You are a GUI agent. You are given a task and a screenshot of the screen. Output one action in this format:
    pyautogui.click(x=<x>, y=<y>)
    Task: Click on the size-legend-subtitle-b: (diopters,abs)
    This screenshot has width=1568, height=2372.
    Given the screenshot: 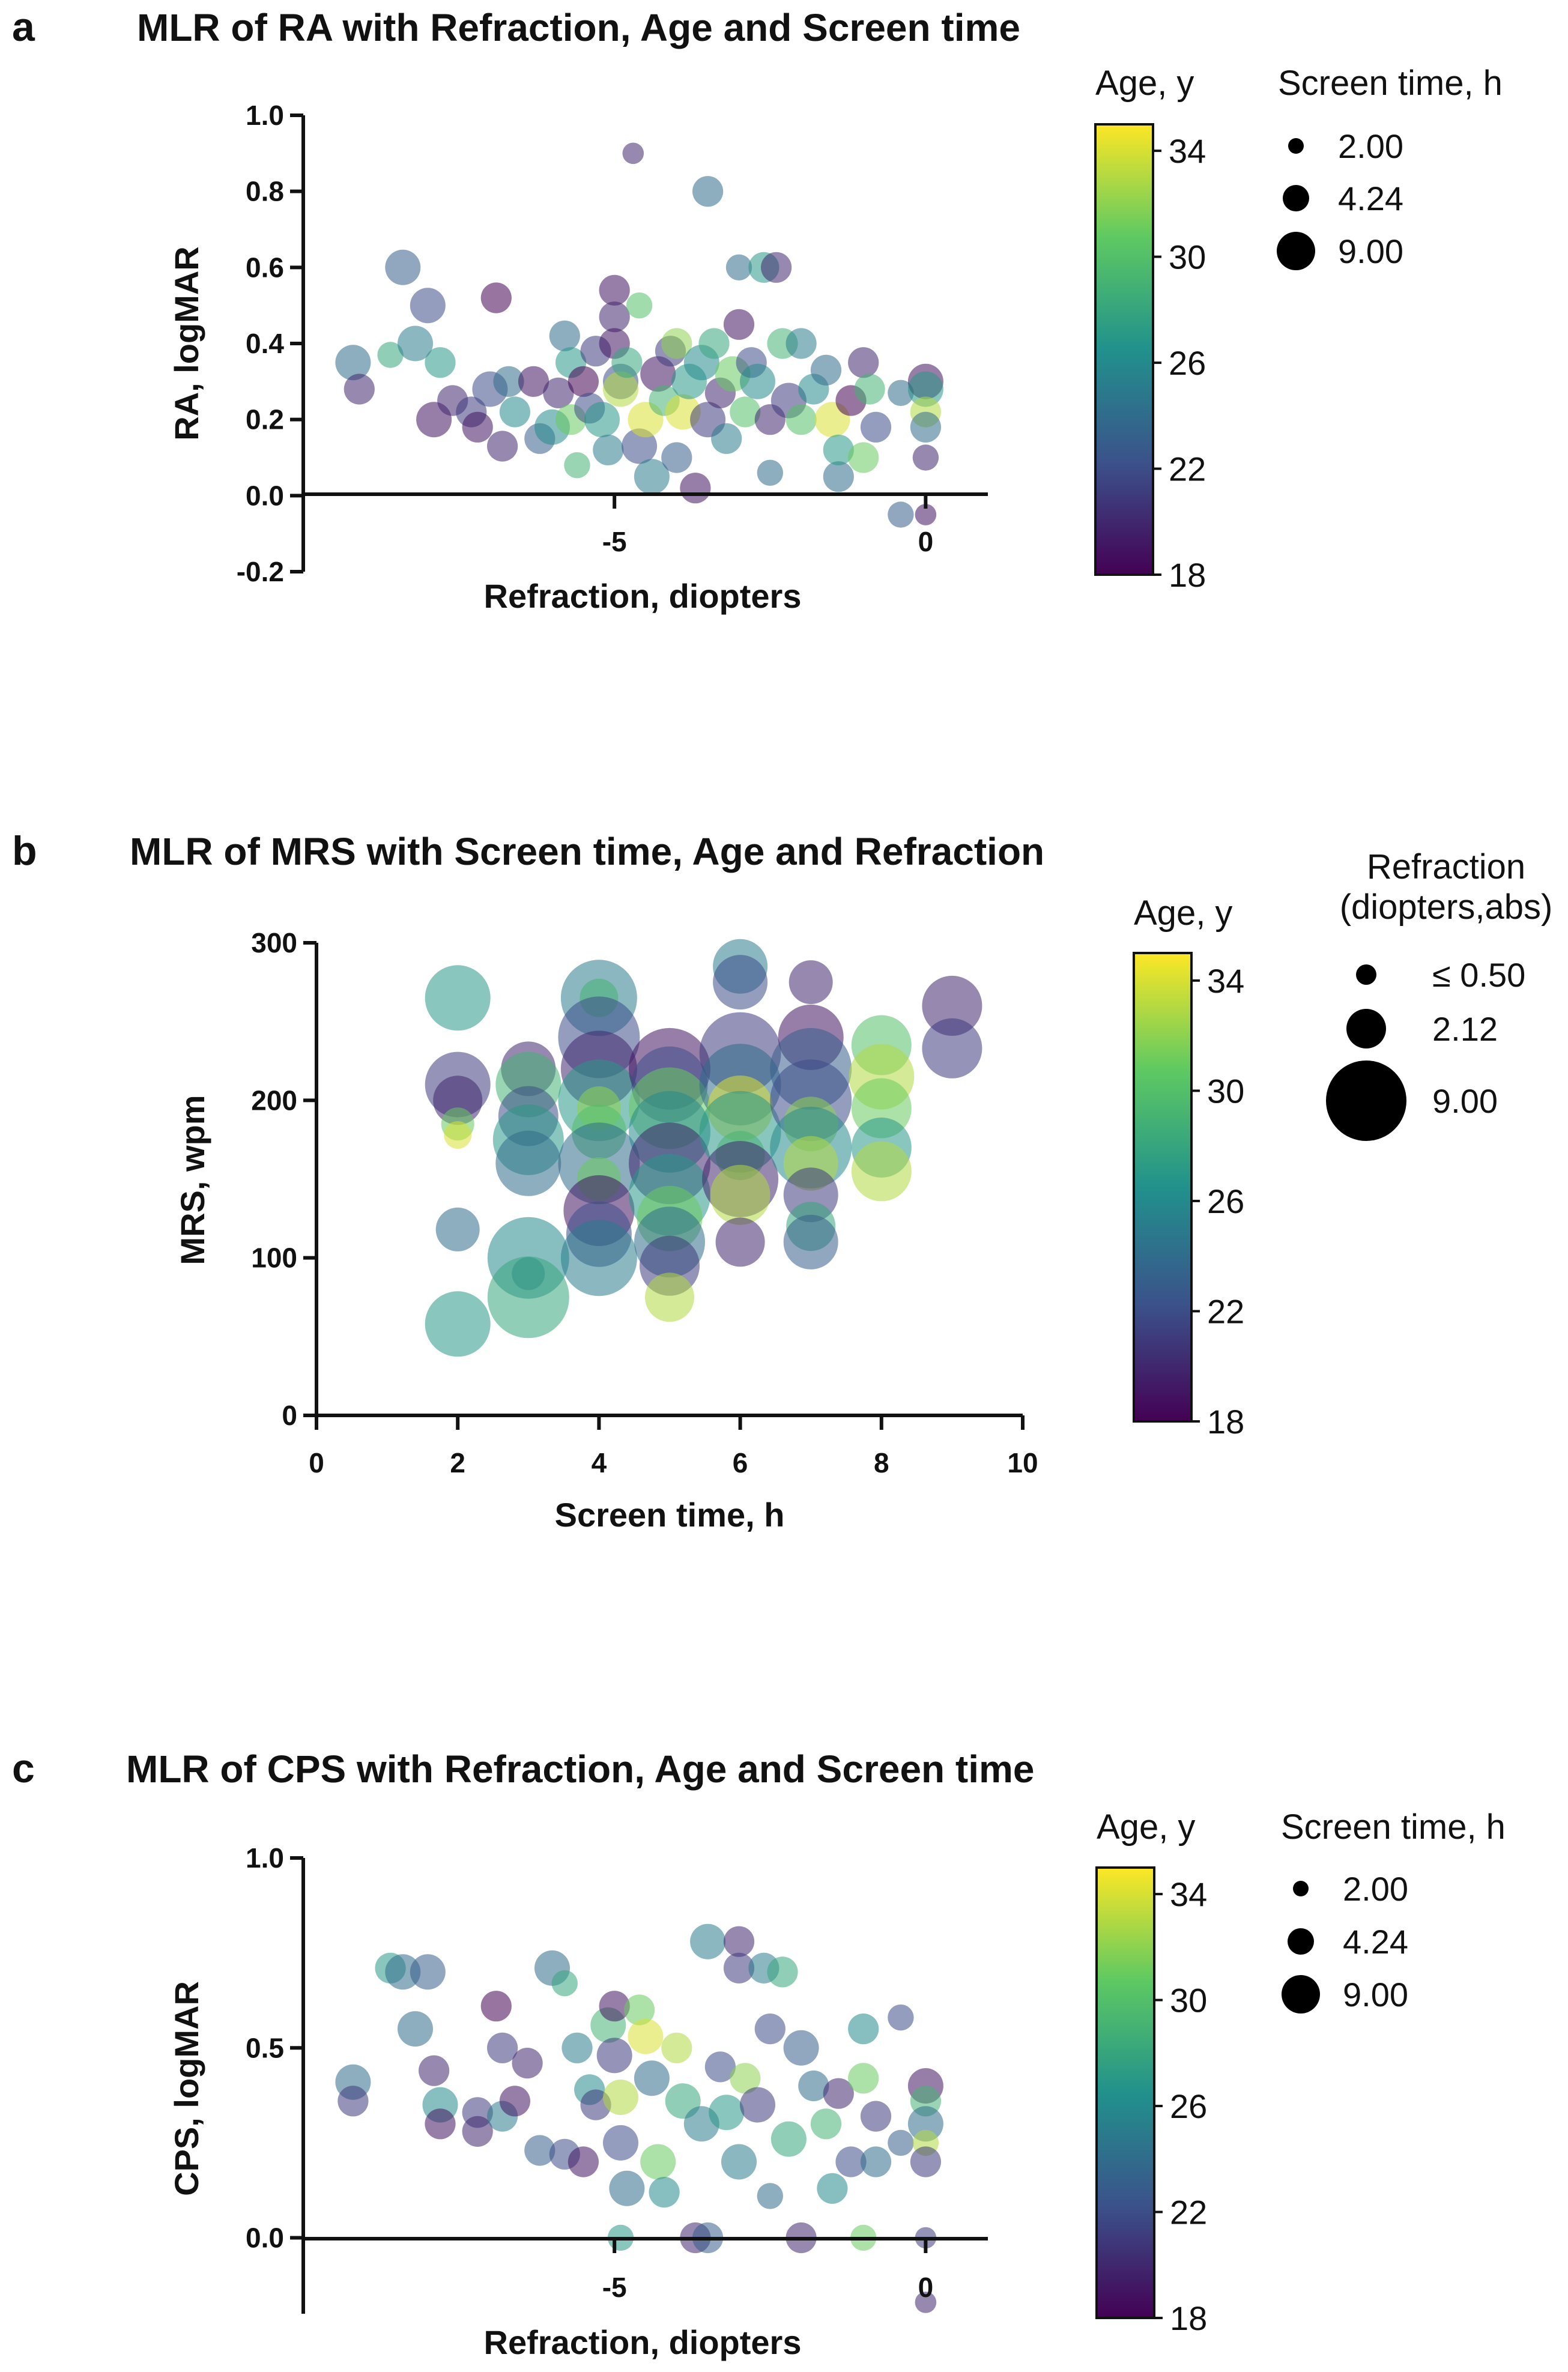 What is the action you would take?
    pyautogui.click(x=1446, y=907)
    